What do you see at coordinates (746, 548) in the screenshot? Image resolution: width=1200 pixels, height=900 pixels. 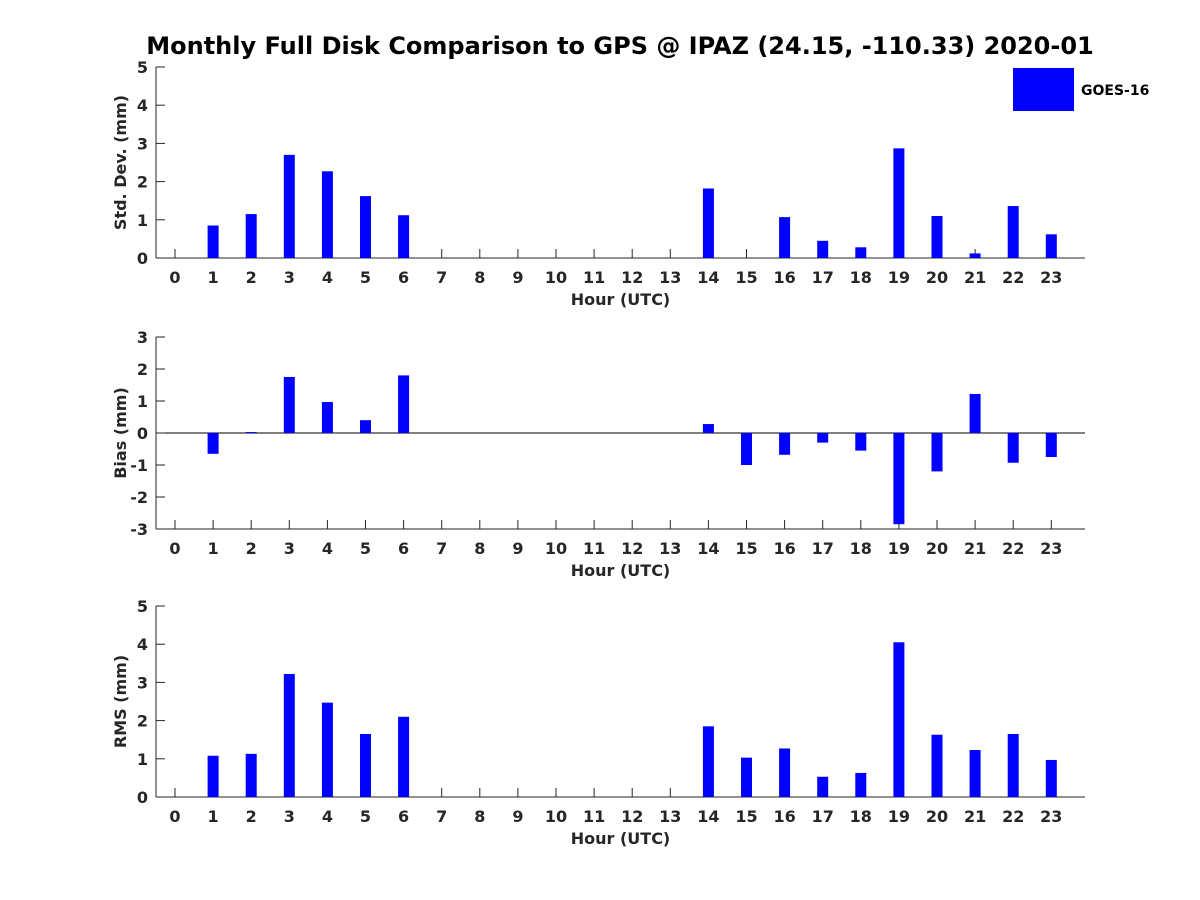 I see `x-tick-label: 15` at bounding box center [746, 548].